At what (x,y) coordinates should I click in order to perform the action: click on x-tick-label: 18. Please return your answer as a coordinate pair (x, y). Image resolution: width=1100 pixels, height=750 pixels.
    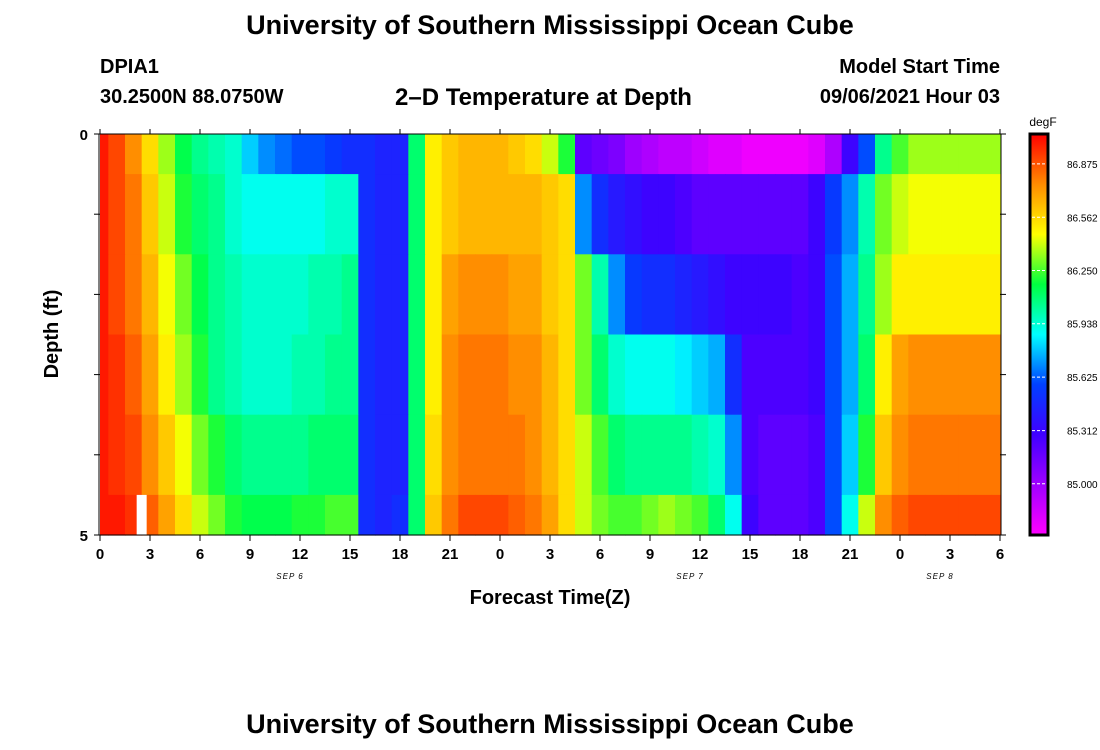
    Looking at the image, I should click on (400, 554).